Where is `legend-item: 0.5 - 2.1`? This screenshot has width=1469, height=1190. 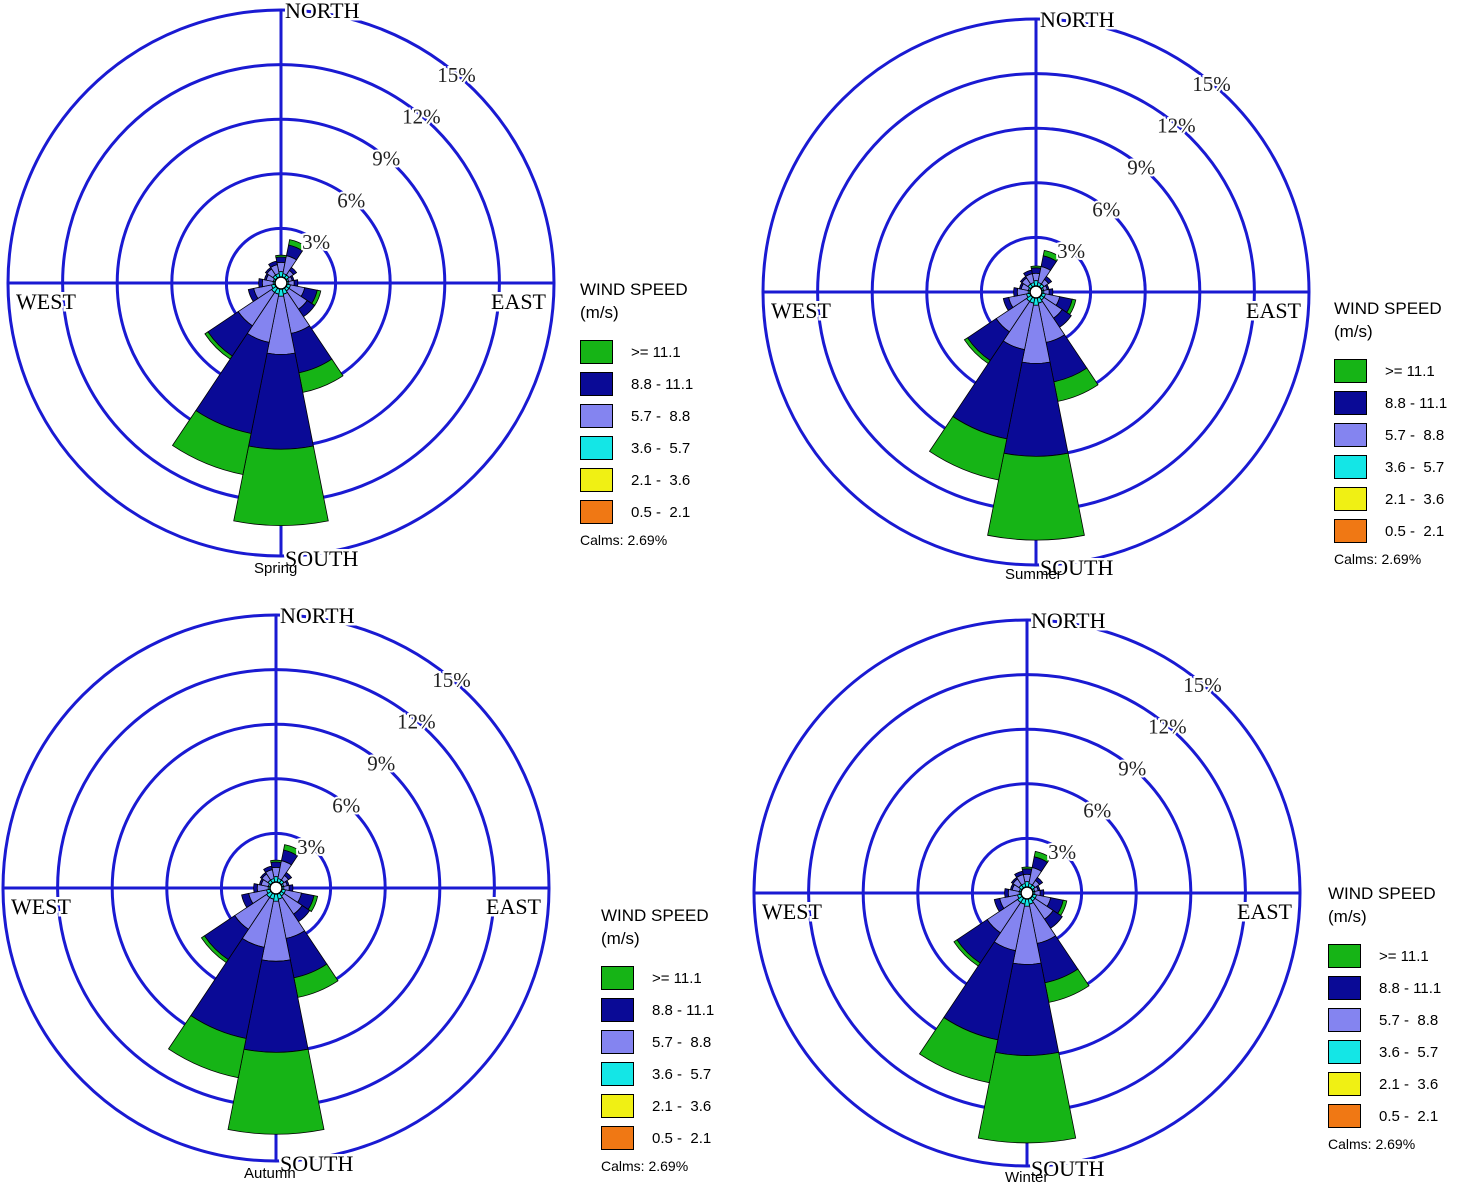
legend-item: 0.5 - 2.1 is located at coordinates (1390, 531).